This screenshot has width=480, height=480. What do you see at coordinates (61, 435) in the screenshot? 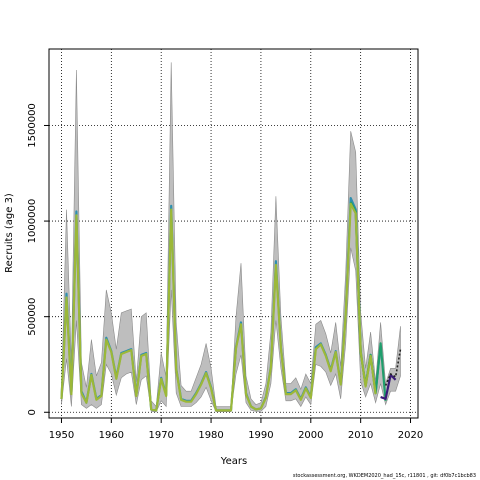
I see `x-tick-label: 1950` at bounding box center [61, 435].